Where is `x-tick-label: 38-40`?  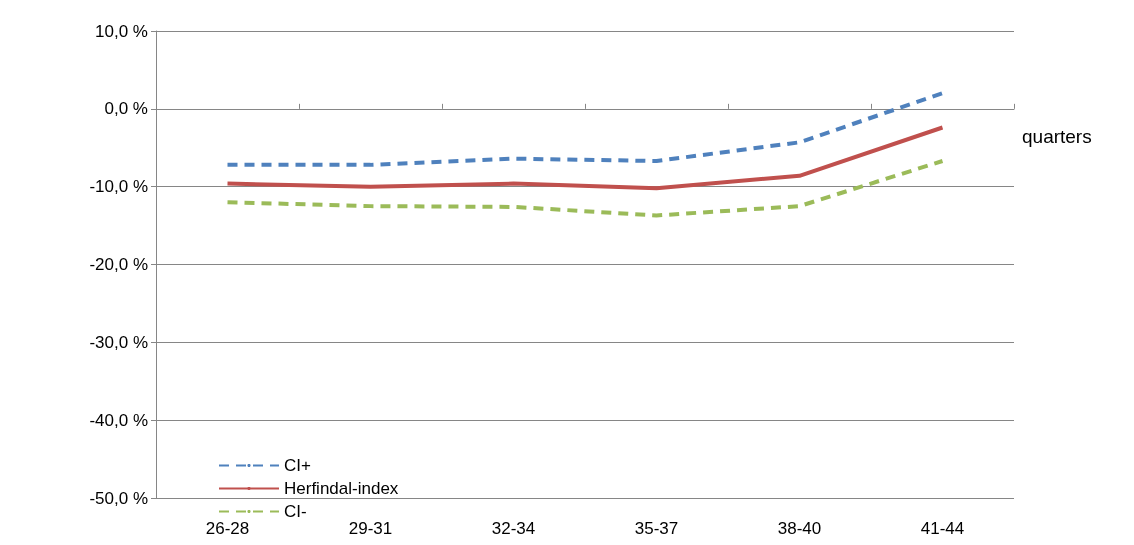 x-tick-label: 38-40 is located at coordinates (799, 528).